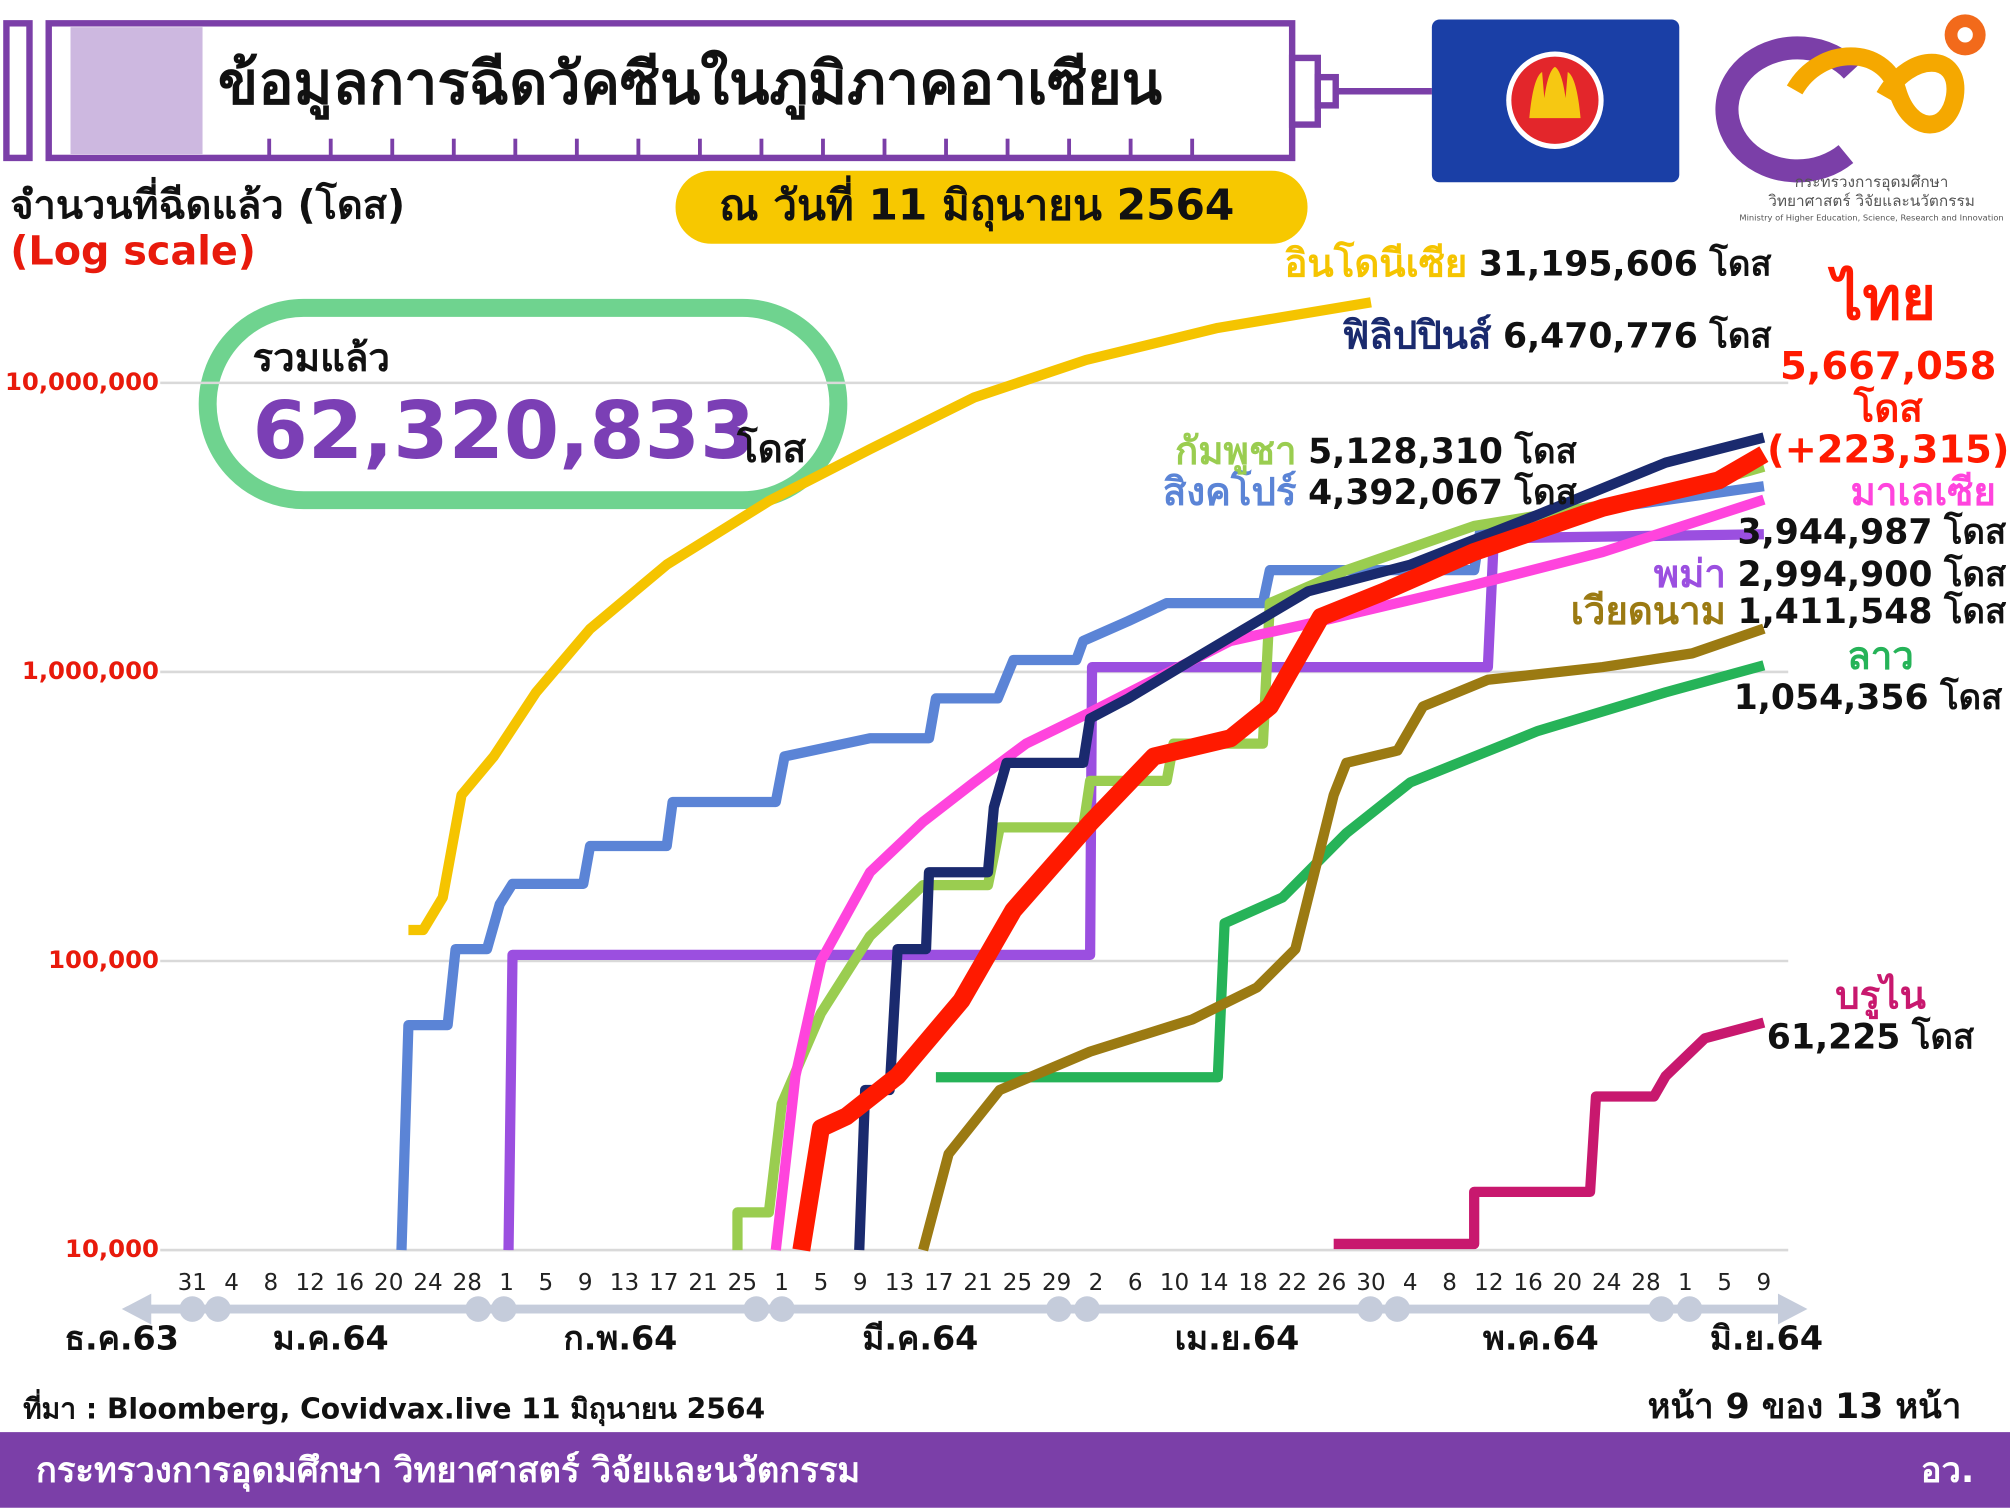 This screenshot has height=1508, width=2010. I want to click on y-tick-label: 100,000, so click(103, 959).